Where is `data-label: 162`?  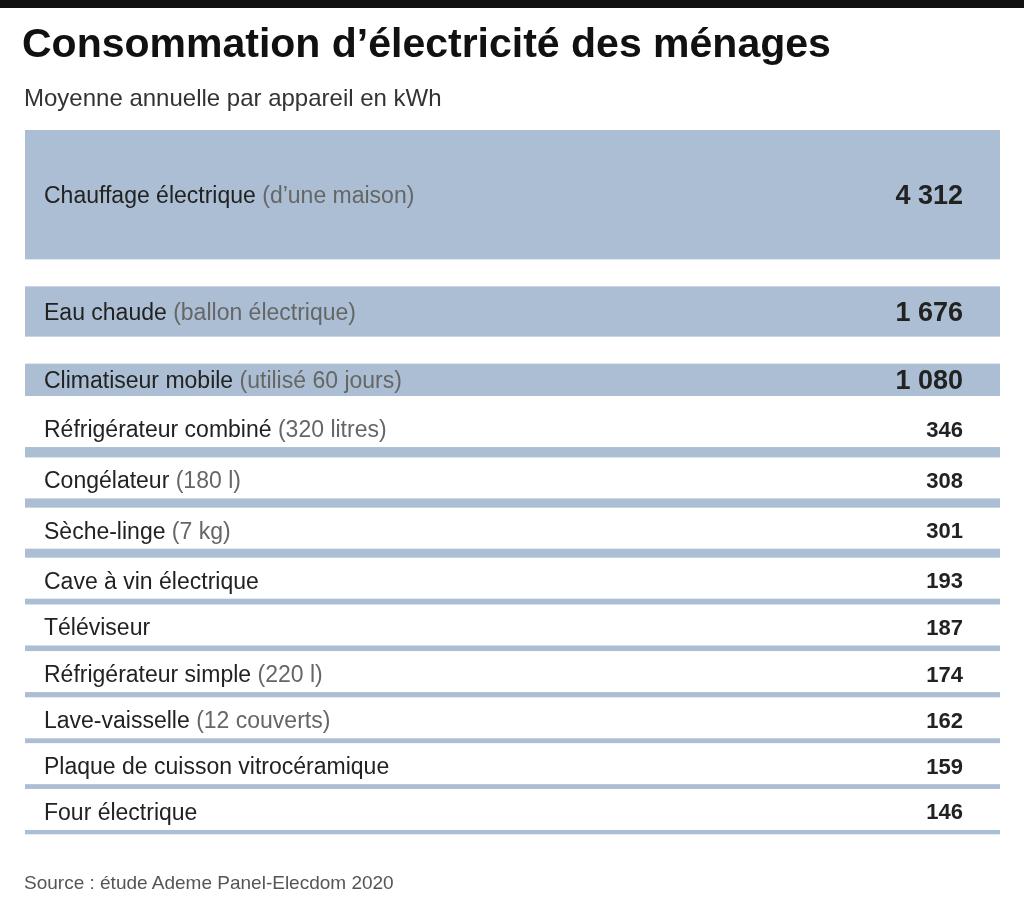 data-label: 162 is located at coordinates (944, 720).